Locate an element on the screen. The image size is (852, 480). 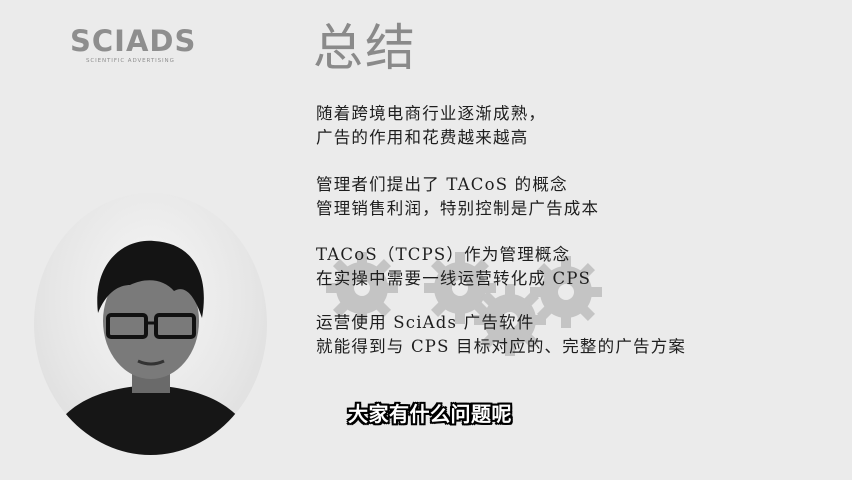
summary-paragraph: 运营使用 SciAds 广告软件 就能得到与 CPS 目标对应的、完整的广告方案 is located at coordinates (501, 335).